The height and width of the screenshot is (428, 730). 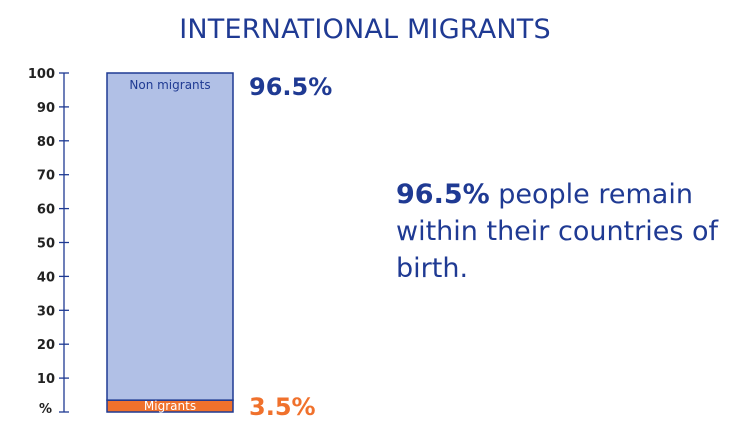 I want to click on value-label-non-migrants: 96.5%, so click(x=290, y=87).